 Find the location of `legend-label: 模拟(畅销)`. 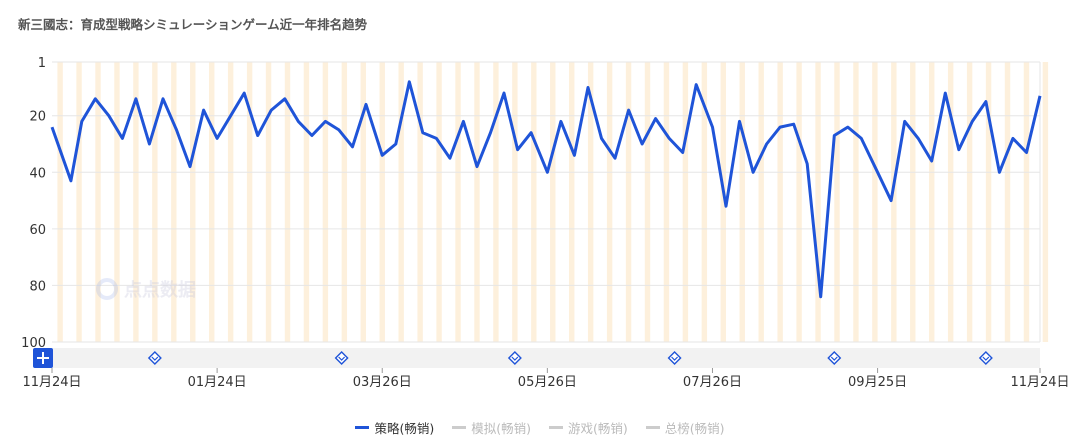

legend-label: 模拟(畅销) is located at coordinates (501, 428).